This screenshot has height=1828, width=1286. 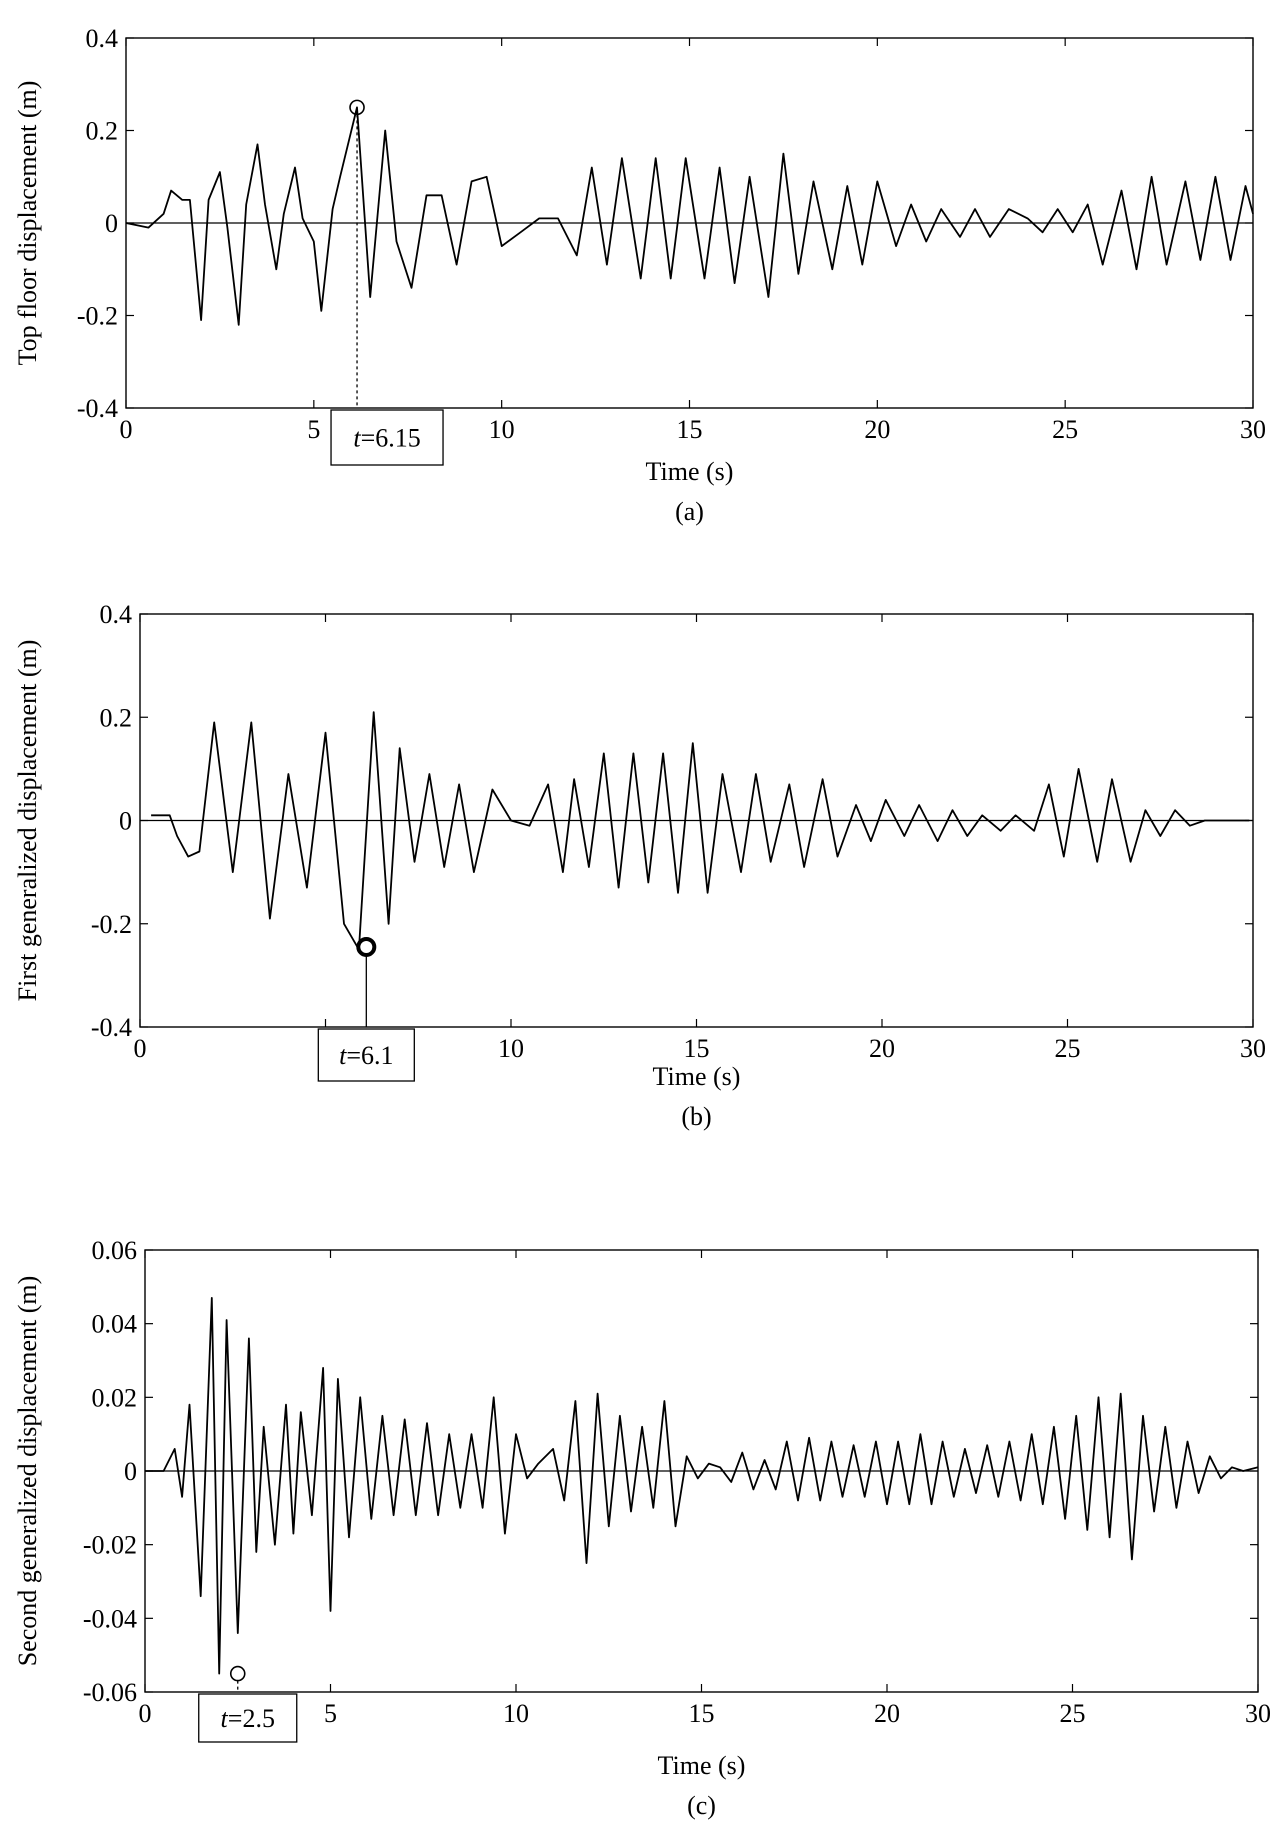 What do you see at coordinates (110, 1692) in the screenshot?
I see `y-tick-label: -0.06` at bounding box center [110, 1692].